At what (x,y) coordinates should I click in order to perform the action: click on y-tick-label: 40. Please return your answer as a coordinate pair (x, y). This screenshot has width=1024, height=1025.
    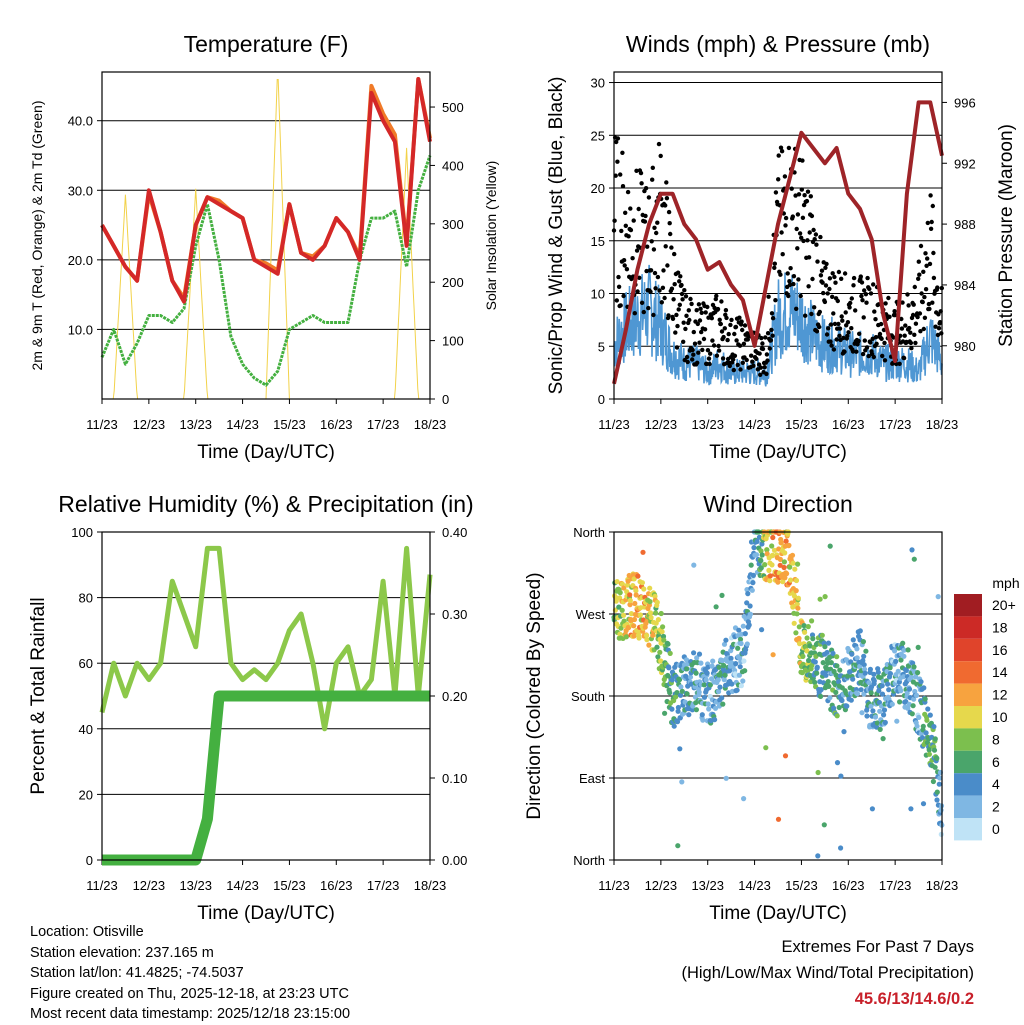
    Looking at the image, I should click on (86, 729).